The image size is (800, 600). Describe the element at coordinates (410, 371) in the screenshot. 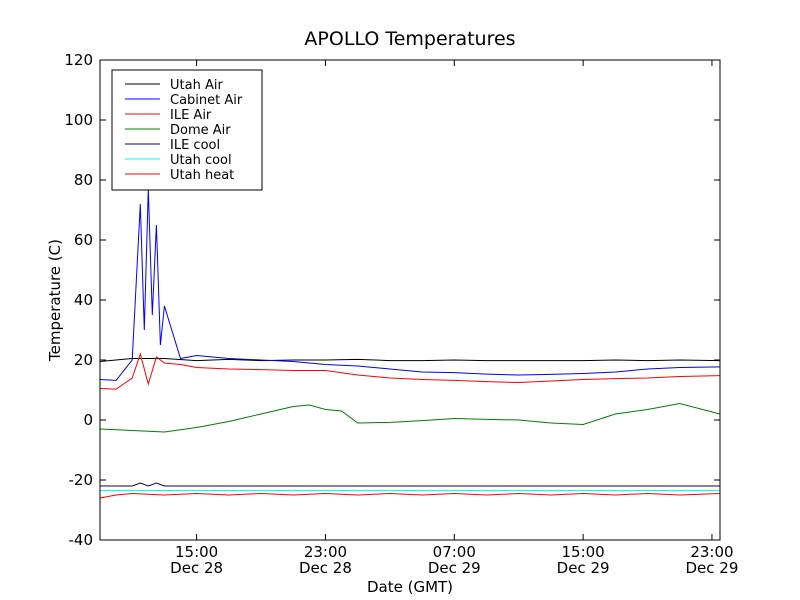

I see `series-line-ile-air` at that location.